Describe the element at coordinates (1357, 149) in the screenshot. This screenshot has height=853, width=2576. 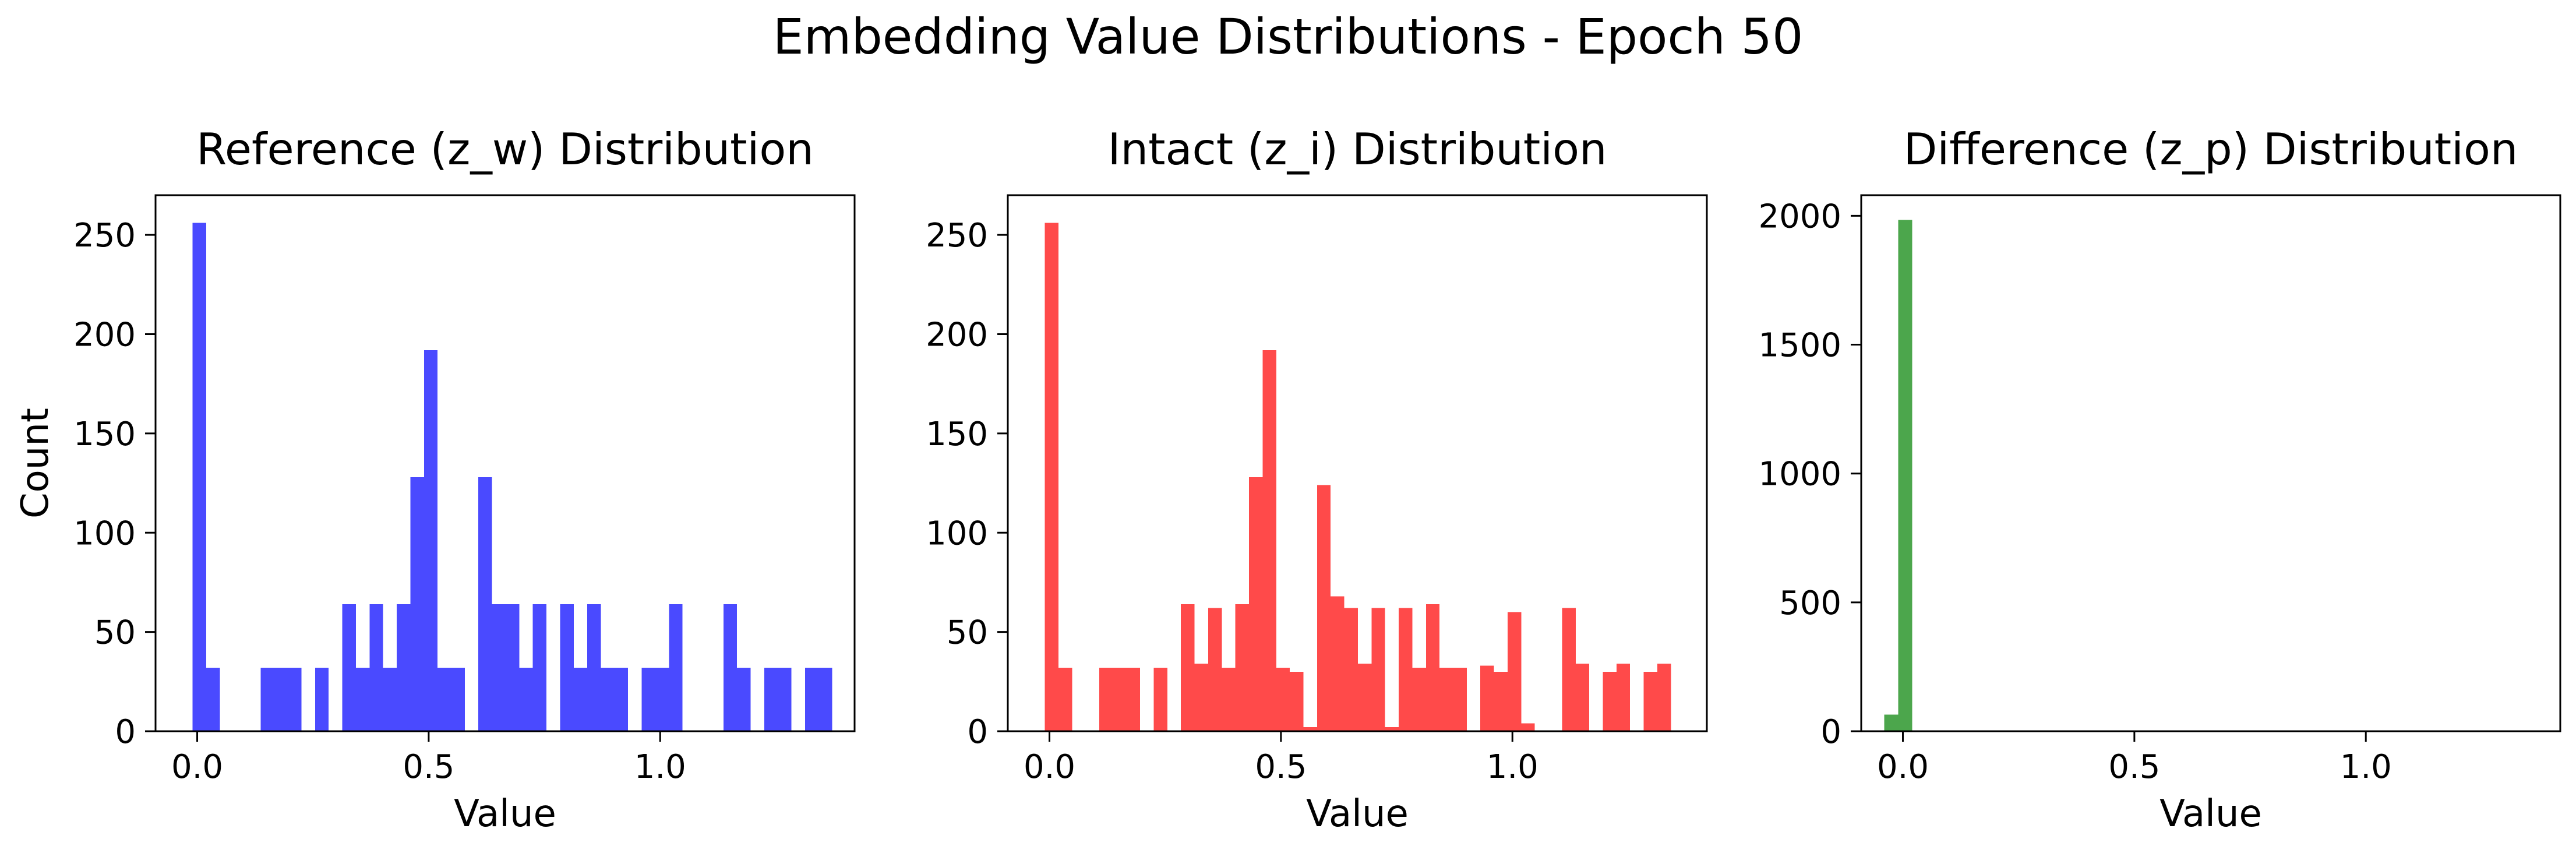
I see `subplot-title: Intact (z_i) Distribution` at that location.